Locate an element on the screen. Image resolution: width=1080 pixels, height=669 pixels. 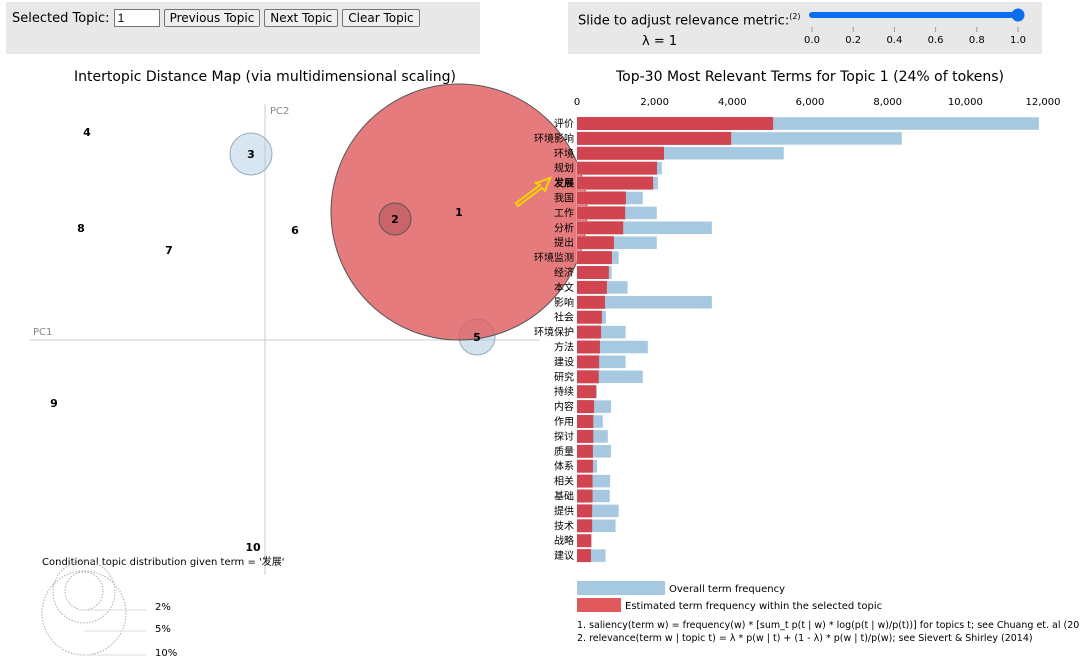
next-topic-button: Next Topic is located at coordinates (301, 18).